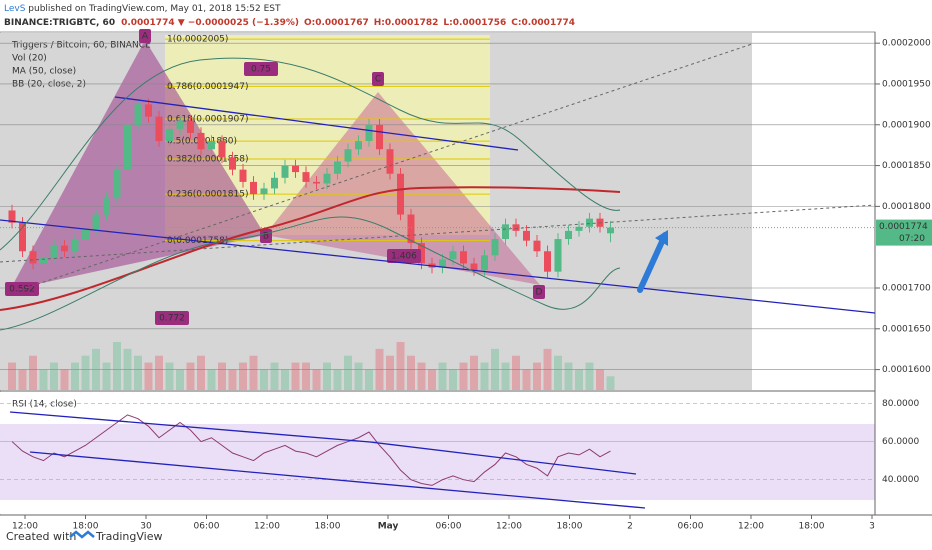  What do you see at coordinates (207, 195) in the screenshot?
I see `fib-label: 0.236(0.0001815)` at bounding box center [207, 195].